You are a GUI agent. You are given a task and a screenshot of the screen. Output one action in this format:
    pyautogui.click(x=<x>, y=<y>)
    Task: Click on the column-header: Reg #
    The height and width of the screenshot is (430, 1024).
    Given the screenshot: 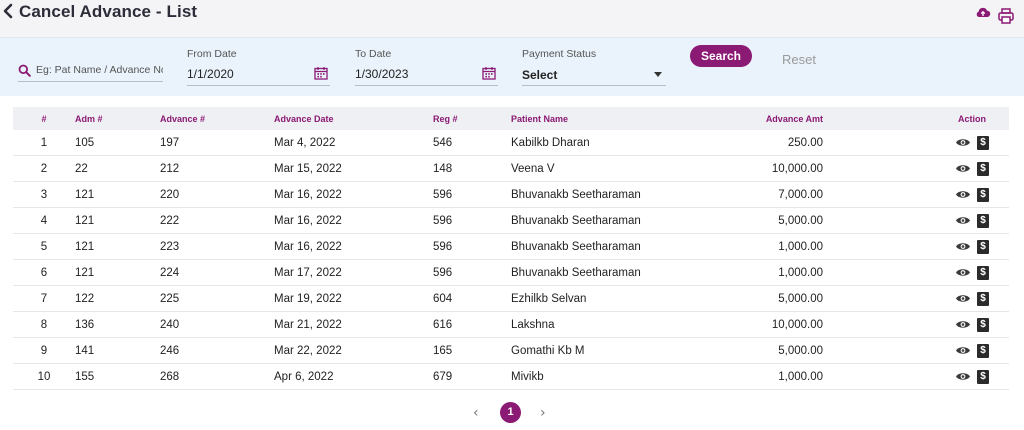 What is the action you would take?
    pyautogui.click(x=472, y=118)
    